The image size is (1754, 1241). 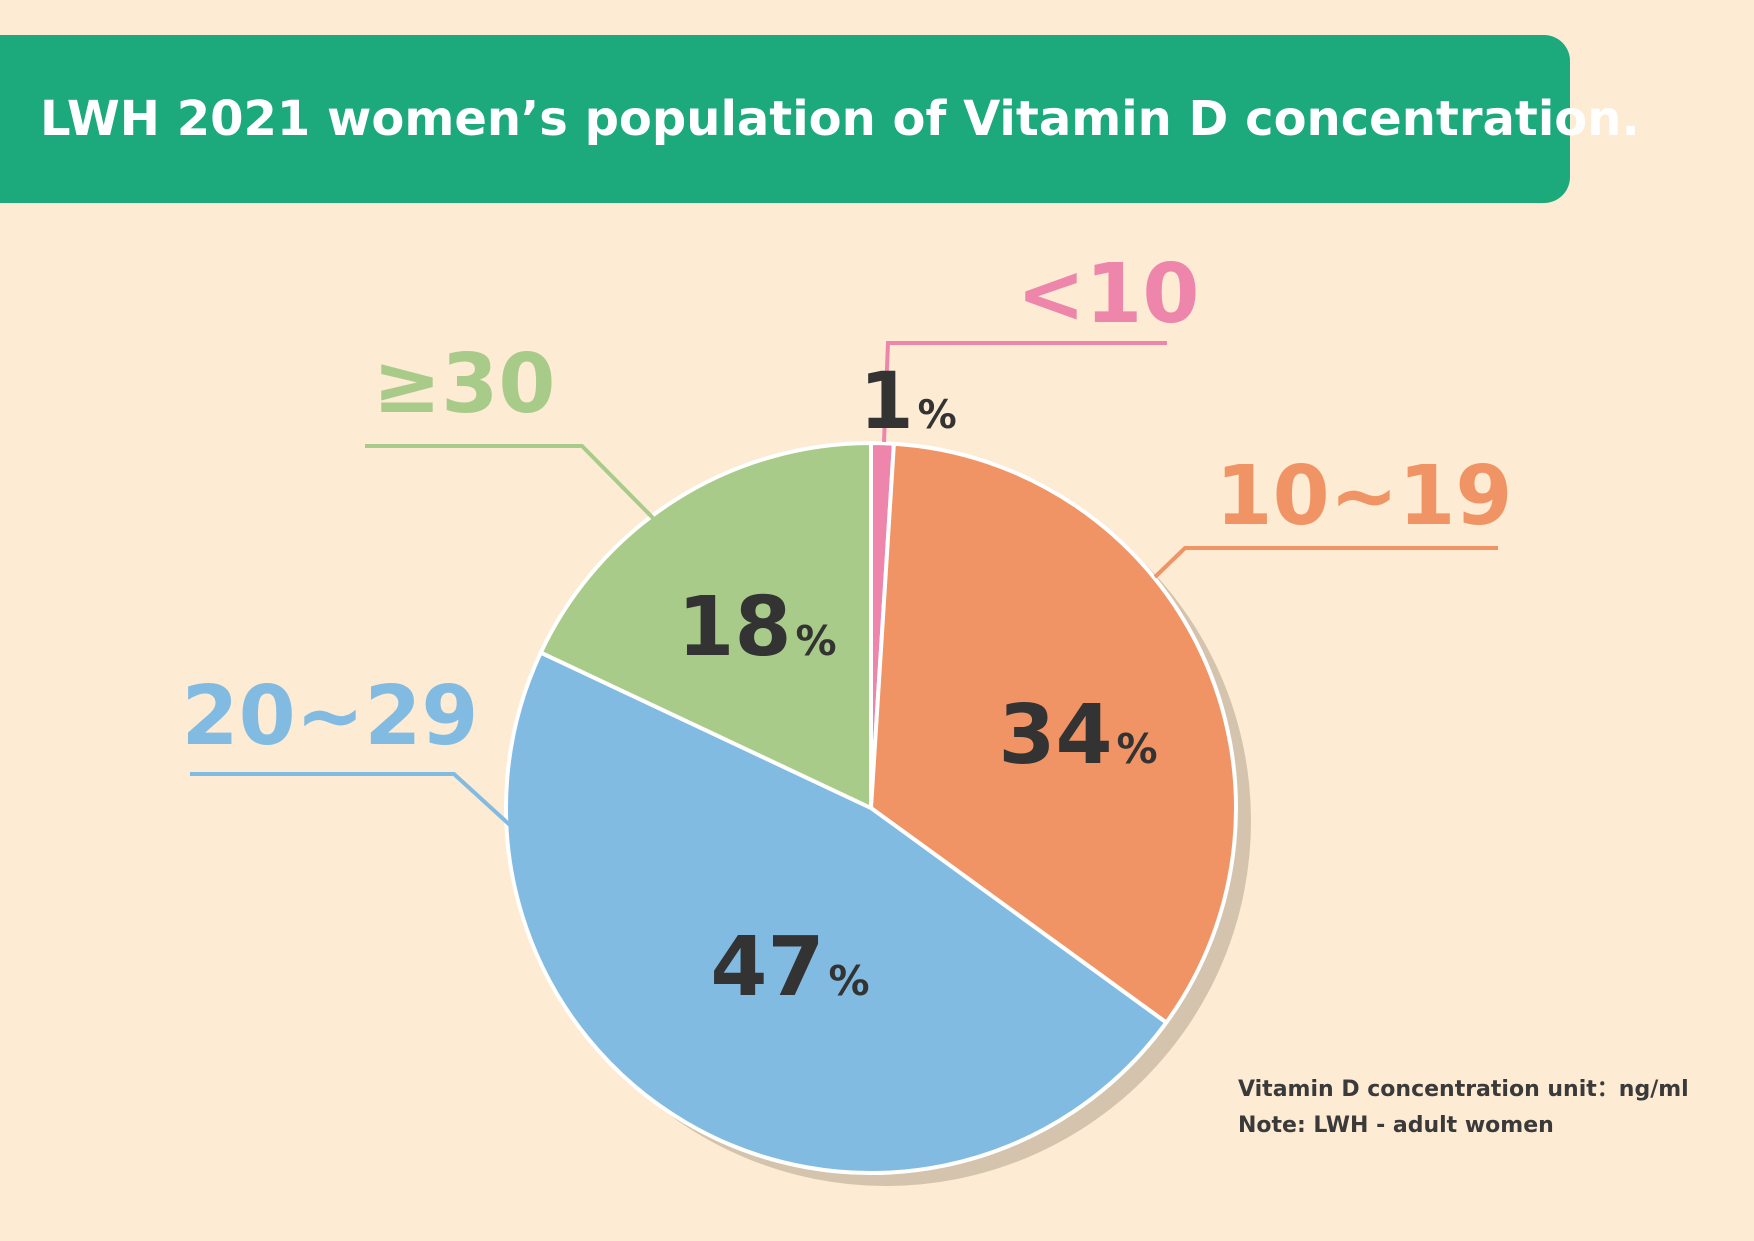 What do you see at coordinates (789, 967) in the screenshot?
I see `value-label: 47%` at bounding box center [789, 967].